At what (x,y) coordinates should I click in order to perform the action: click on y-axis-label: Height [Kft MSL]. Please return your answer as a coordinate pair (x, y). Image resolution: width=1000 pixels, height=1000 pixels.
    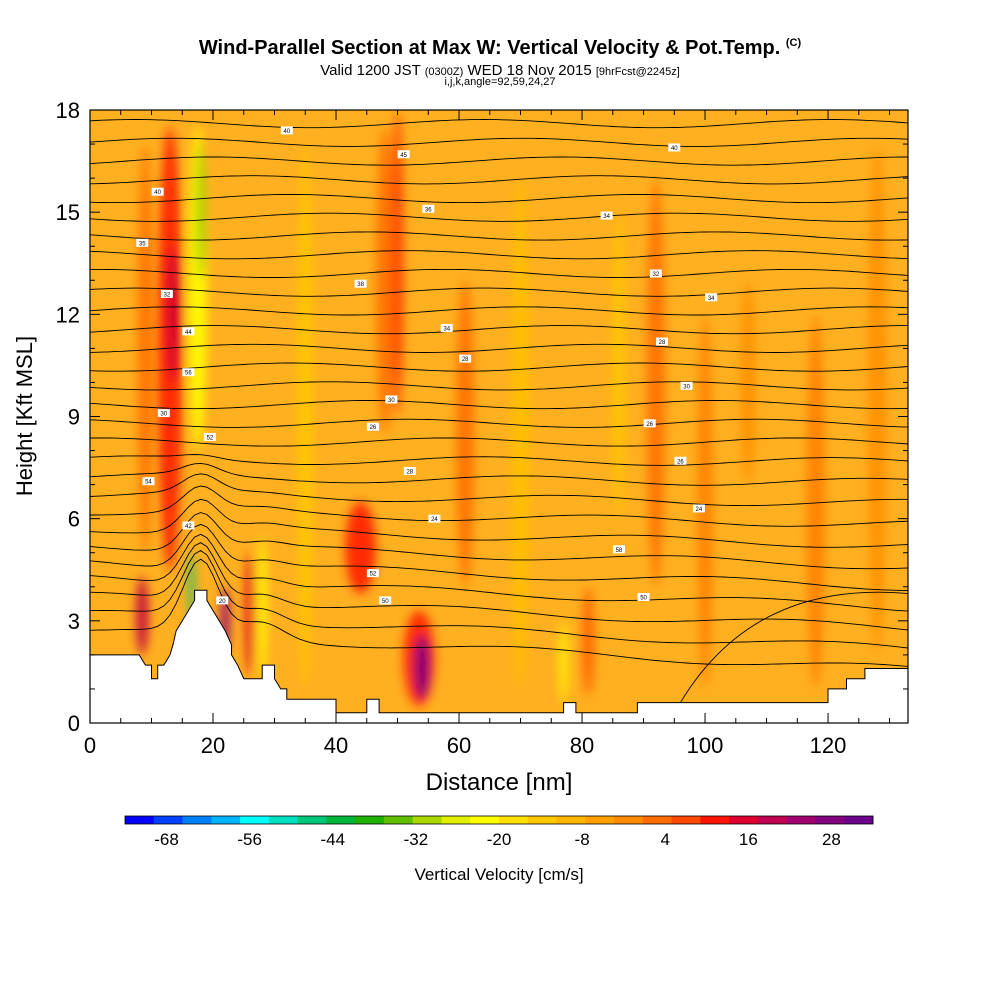
    Looking at the image, I should click on (24, 416).